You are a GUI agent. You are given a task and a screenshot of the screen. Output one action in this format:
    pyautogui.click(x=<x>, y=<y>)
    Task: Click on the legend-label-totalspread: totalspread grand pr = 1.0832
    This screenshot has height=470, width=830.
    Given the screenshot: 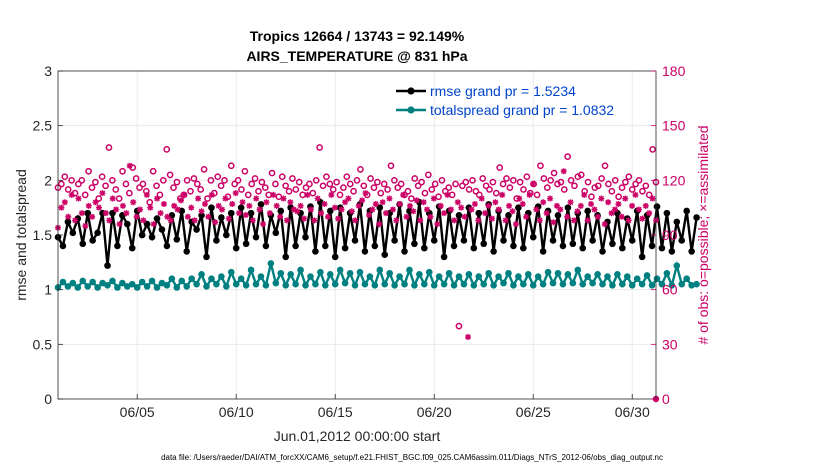 What is the action you would take?
    pyautogui.click(x=522, y=110)
    